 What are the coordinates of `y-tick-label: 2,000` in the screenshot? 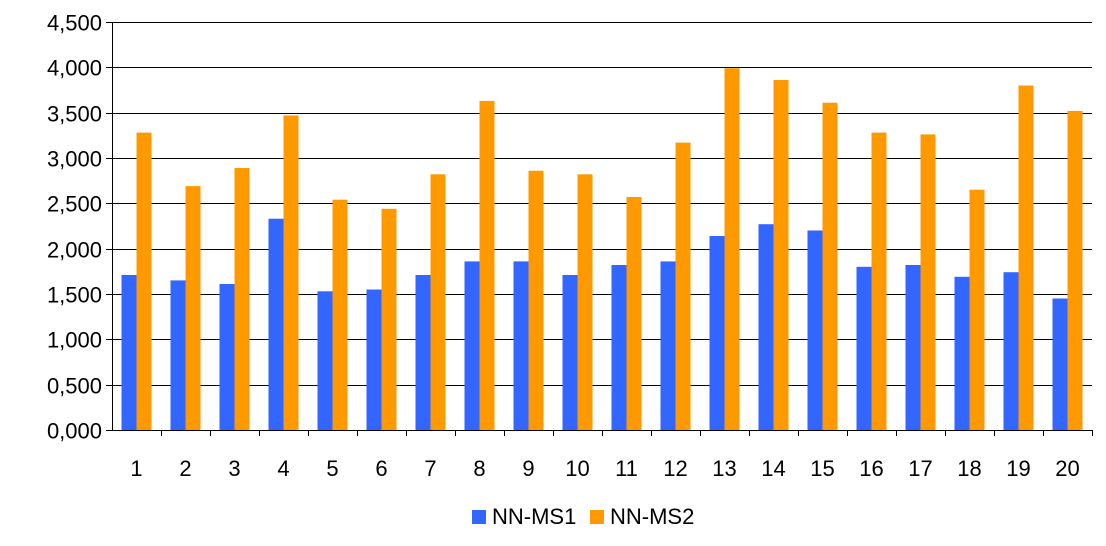 It's located at (74, 250).